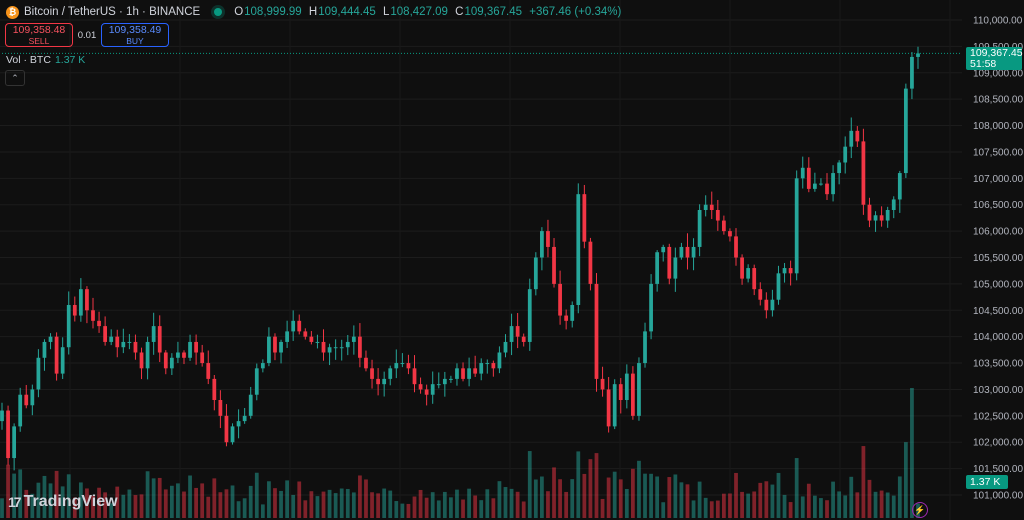 The image size is (1024, 520). I want to click on buy-button: 109,358.49 BUY, so click(135, 35).